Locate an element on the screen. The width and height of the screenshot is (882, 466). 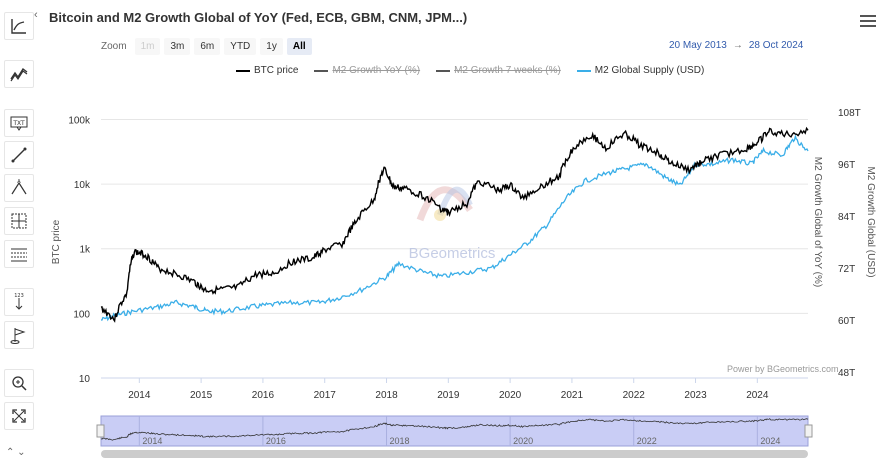
svg-text: A is located at coordinates (19, 182).